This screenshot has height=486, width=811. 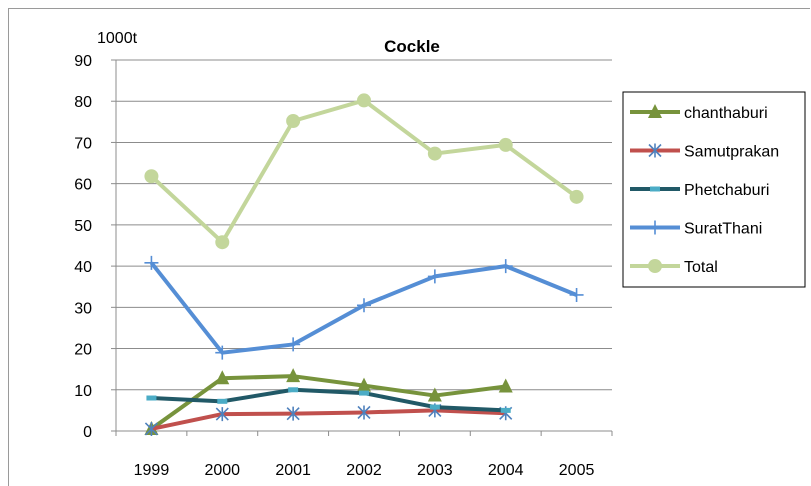 I want to click on x-tick-label: 1999, so click(x=152, y=470).